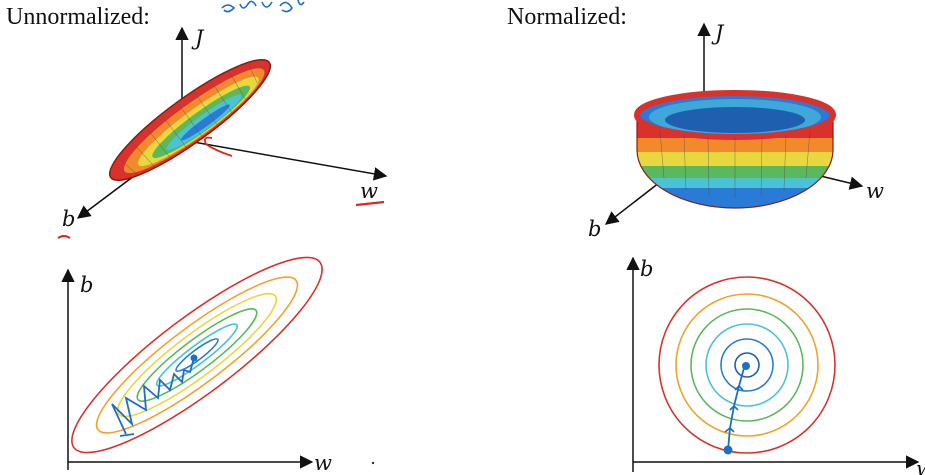  What do you see at coordinates (68, 219) in the screenshot?
I see `b-label-left: b` at bounding box center [68, 219].